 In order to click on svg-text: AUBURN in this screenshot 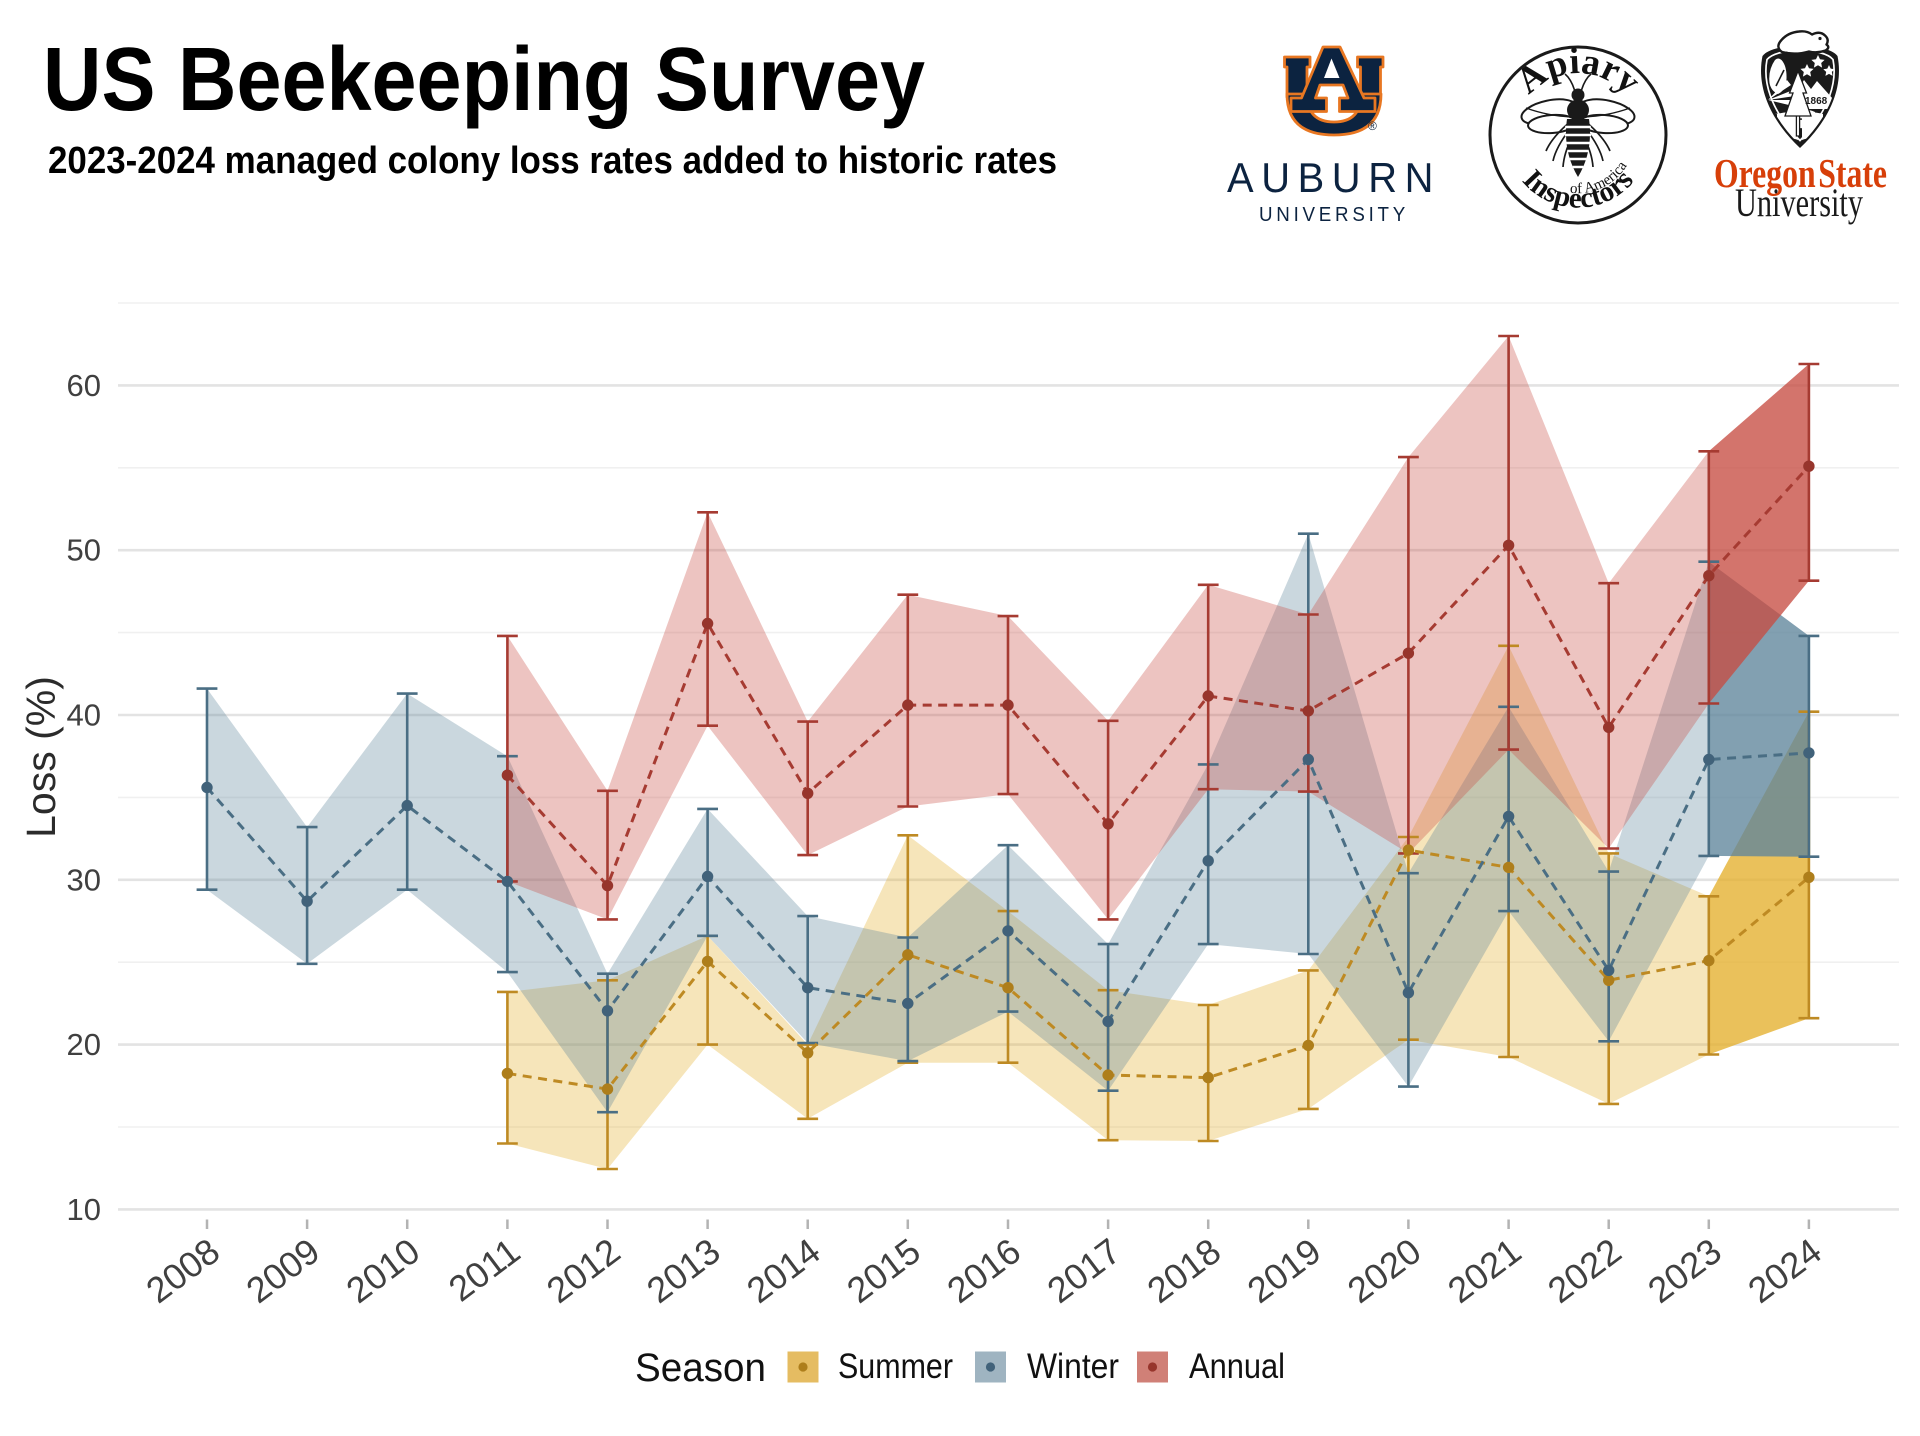, I will do `click(1334, 177)`.